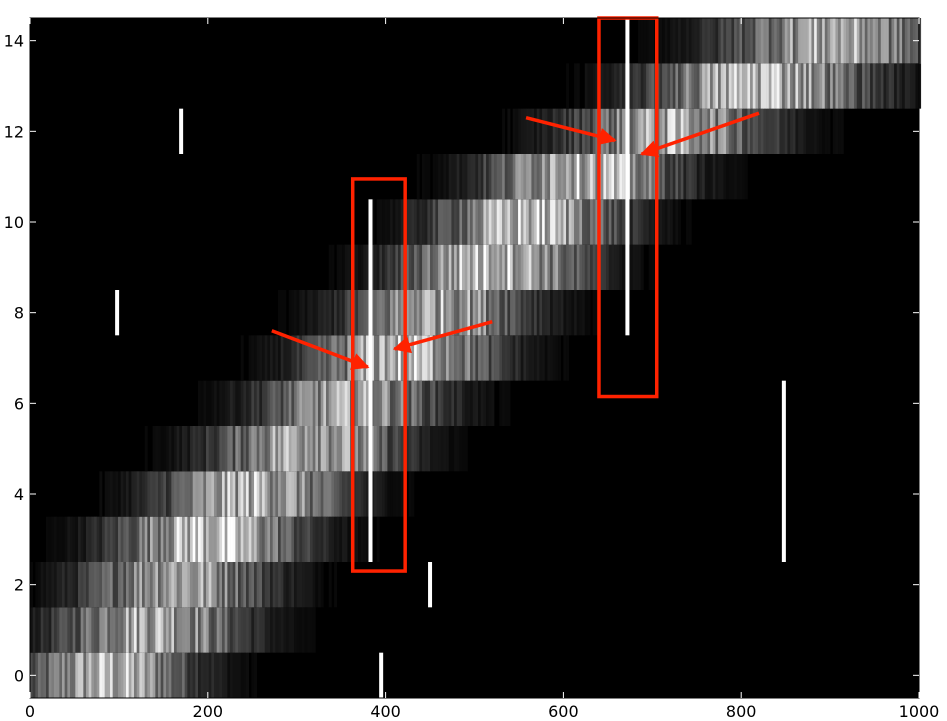 This screenshot has width=947, height=721. What do you see at coordinates (208, 711) in the screenshot?
I see `x-tick-label: 200` at bounding box center [208, 711].